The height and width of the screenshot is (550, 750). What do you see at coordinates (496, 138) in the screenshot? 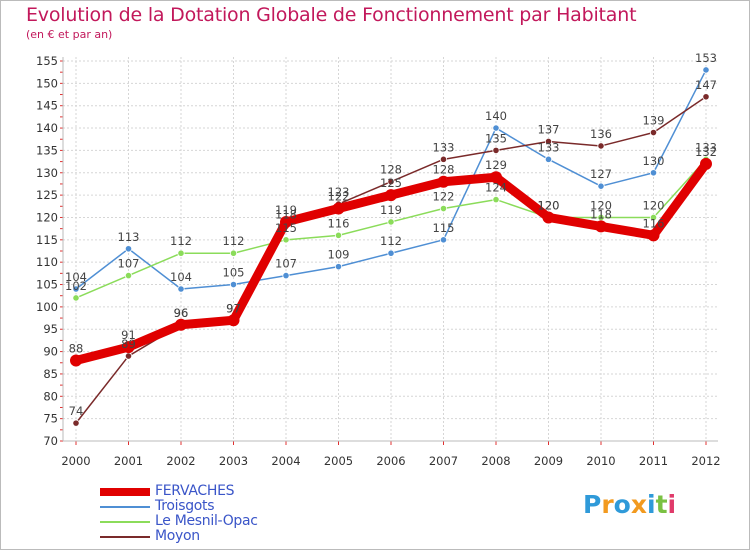
I see `data-label-moyon: 135` at bounding box center [496, 138].